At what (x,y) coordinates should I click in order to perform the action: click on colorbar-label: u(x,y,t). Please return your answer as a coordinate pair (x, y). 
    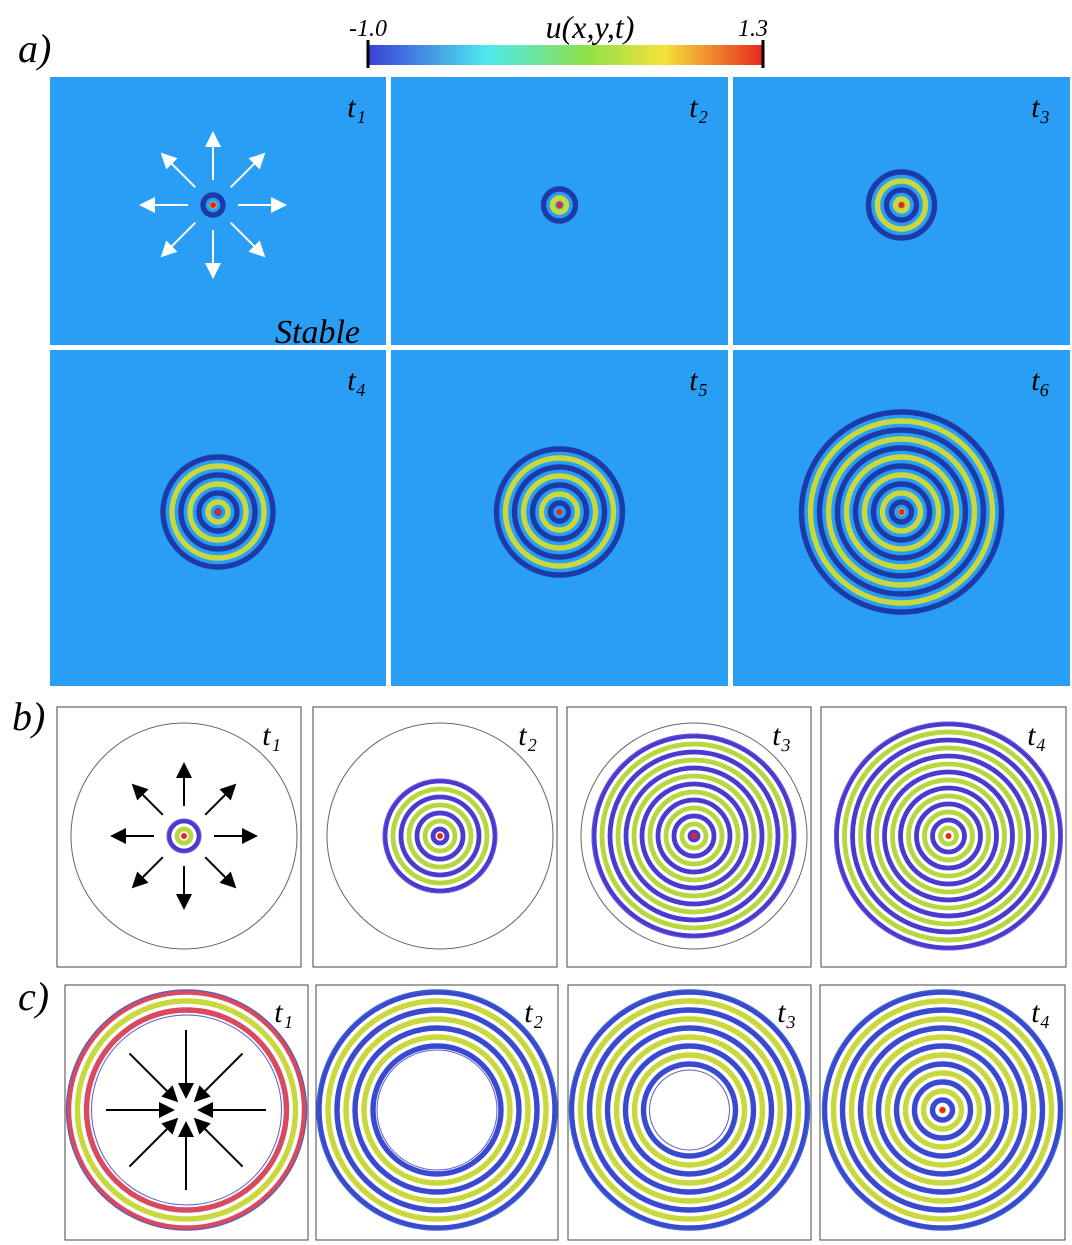
    Looking at the image, I should click on (590, 27).